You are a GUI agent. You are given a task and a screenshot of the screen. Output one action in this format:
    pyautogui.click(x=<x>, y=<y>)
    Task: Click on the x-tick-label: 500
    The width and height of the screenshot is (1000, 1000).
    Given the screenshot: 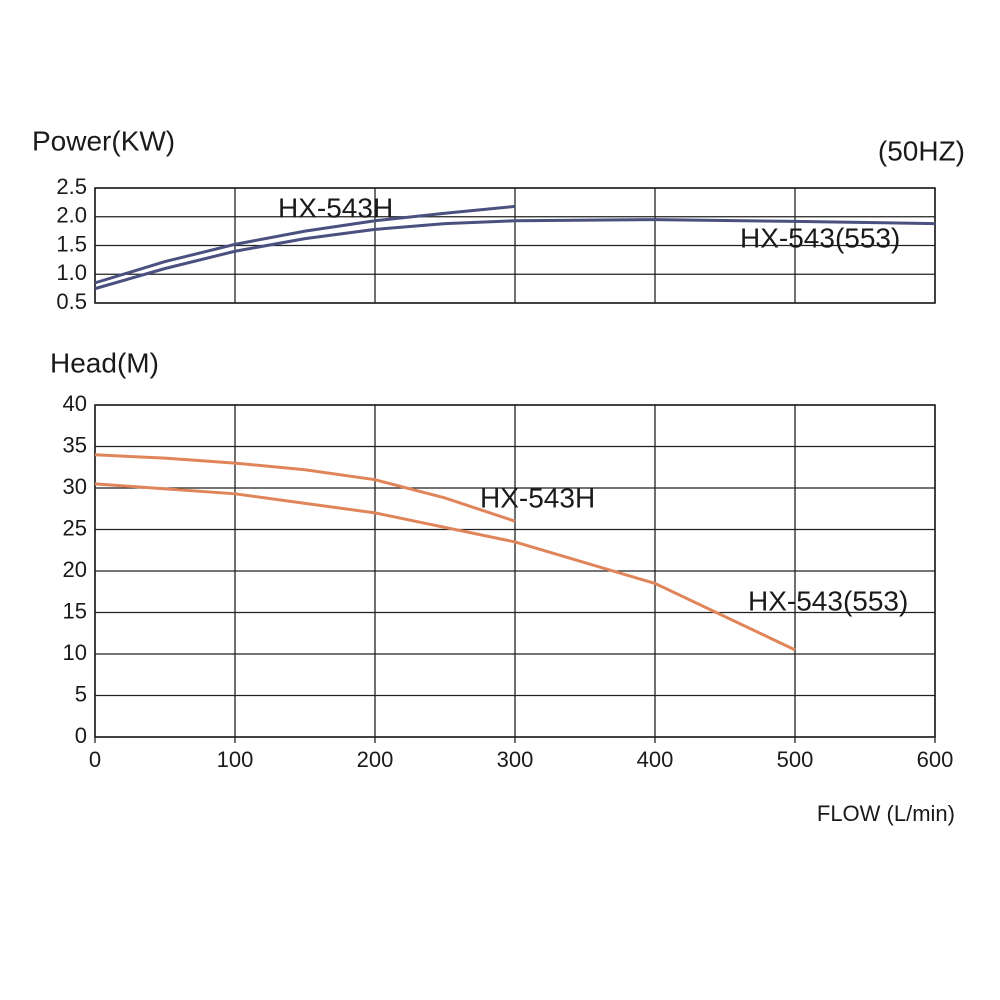 What is the action you would take?
    pyautogui.click(x=795, y=759)
    